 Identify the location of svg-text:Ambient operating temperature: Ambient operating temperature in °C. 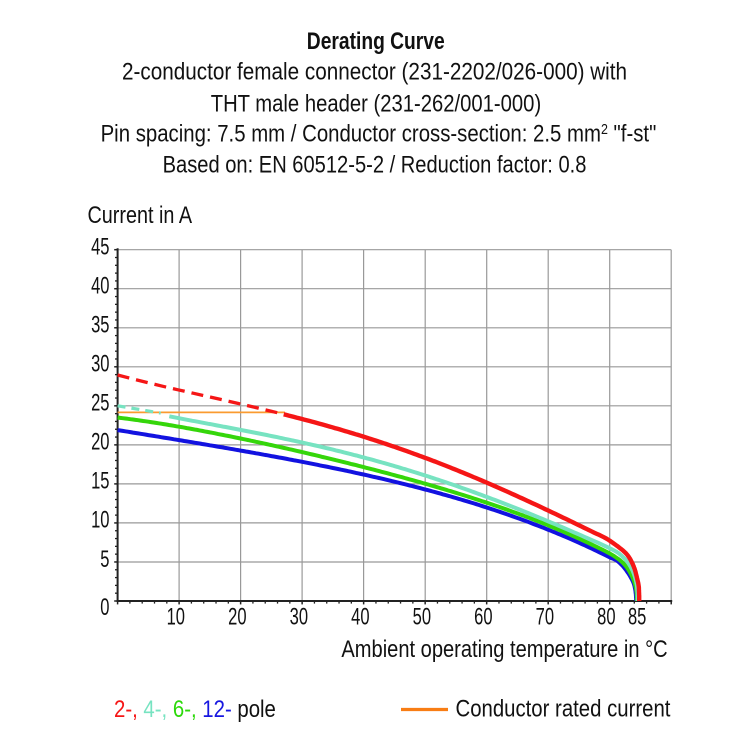
(504, 648).